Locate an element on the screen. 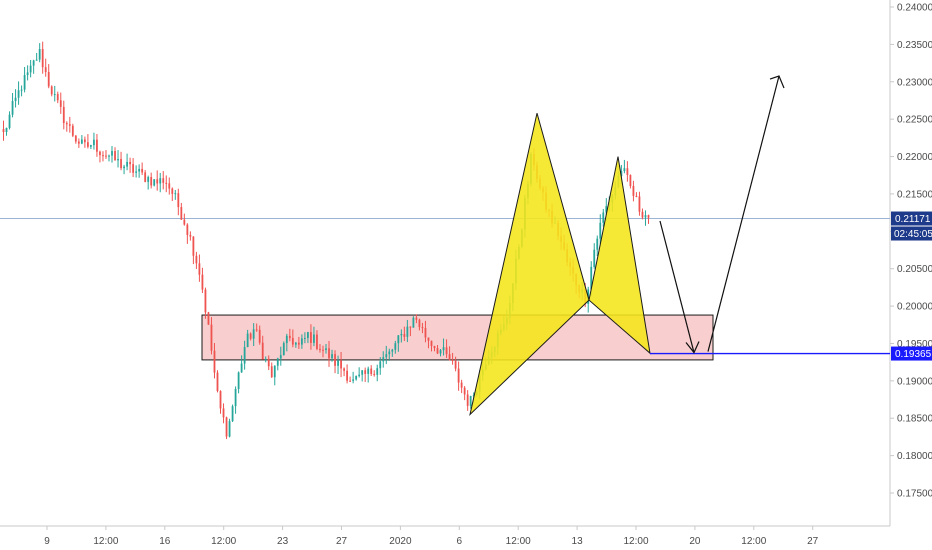 This screenshot has height=550, width=932. target-price-badge: 0.19365 is located at coordinates (911, 353).